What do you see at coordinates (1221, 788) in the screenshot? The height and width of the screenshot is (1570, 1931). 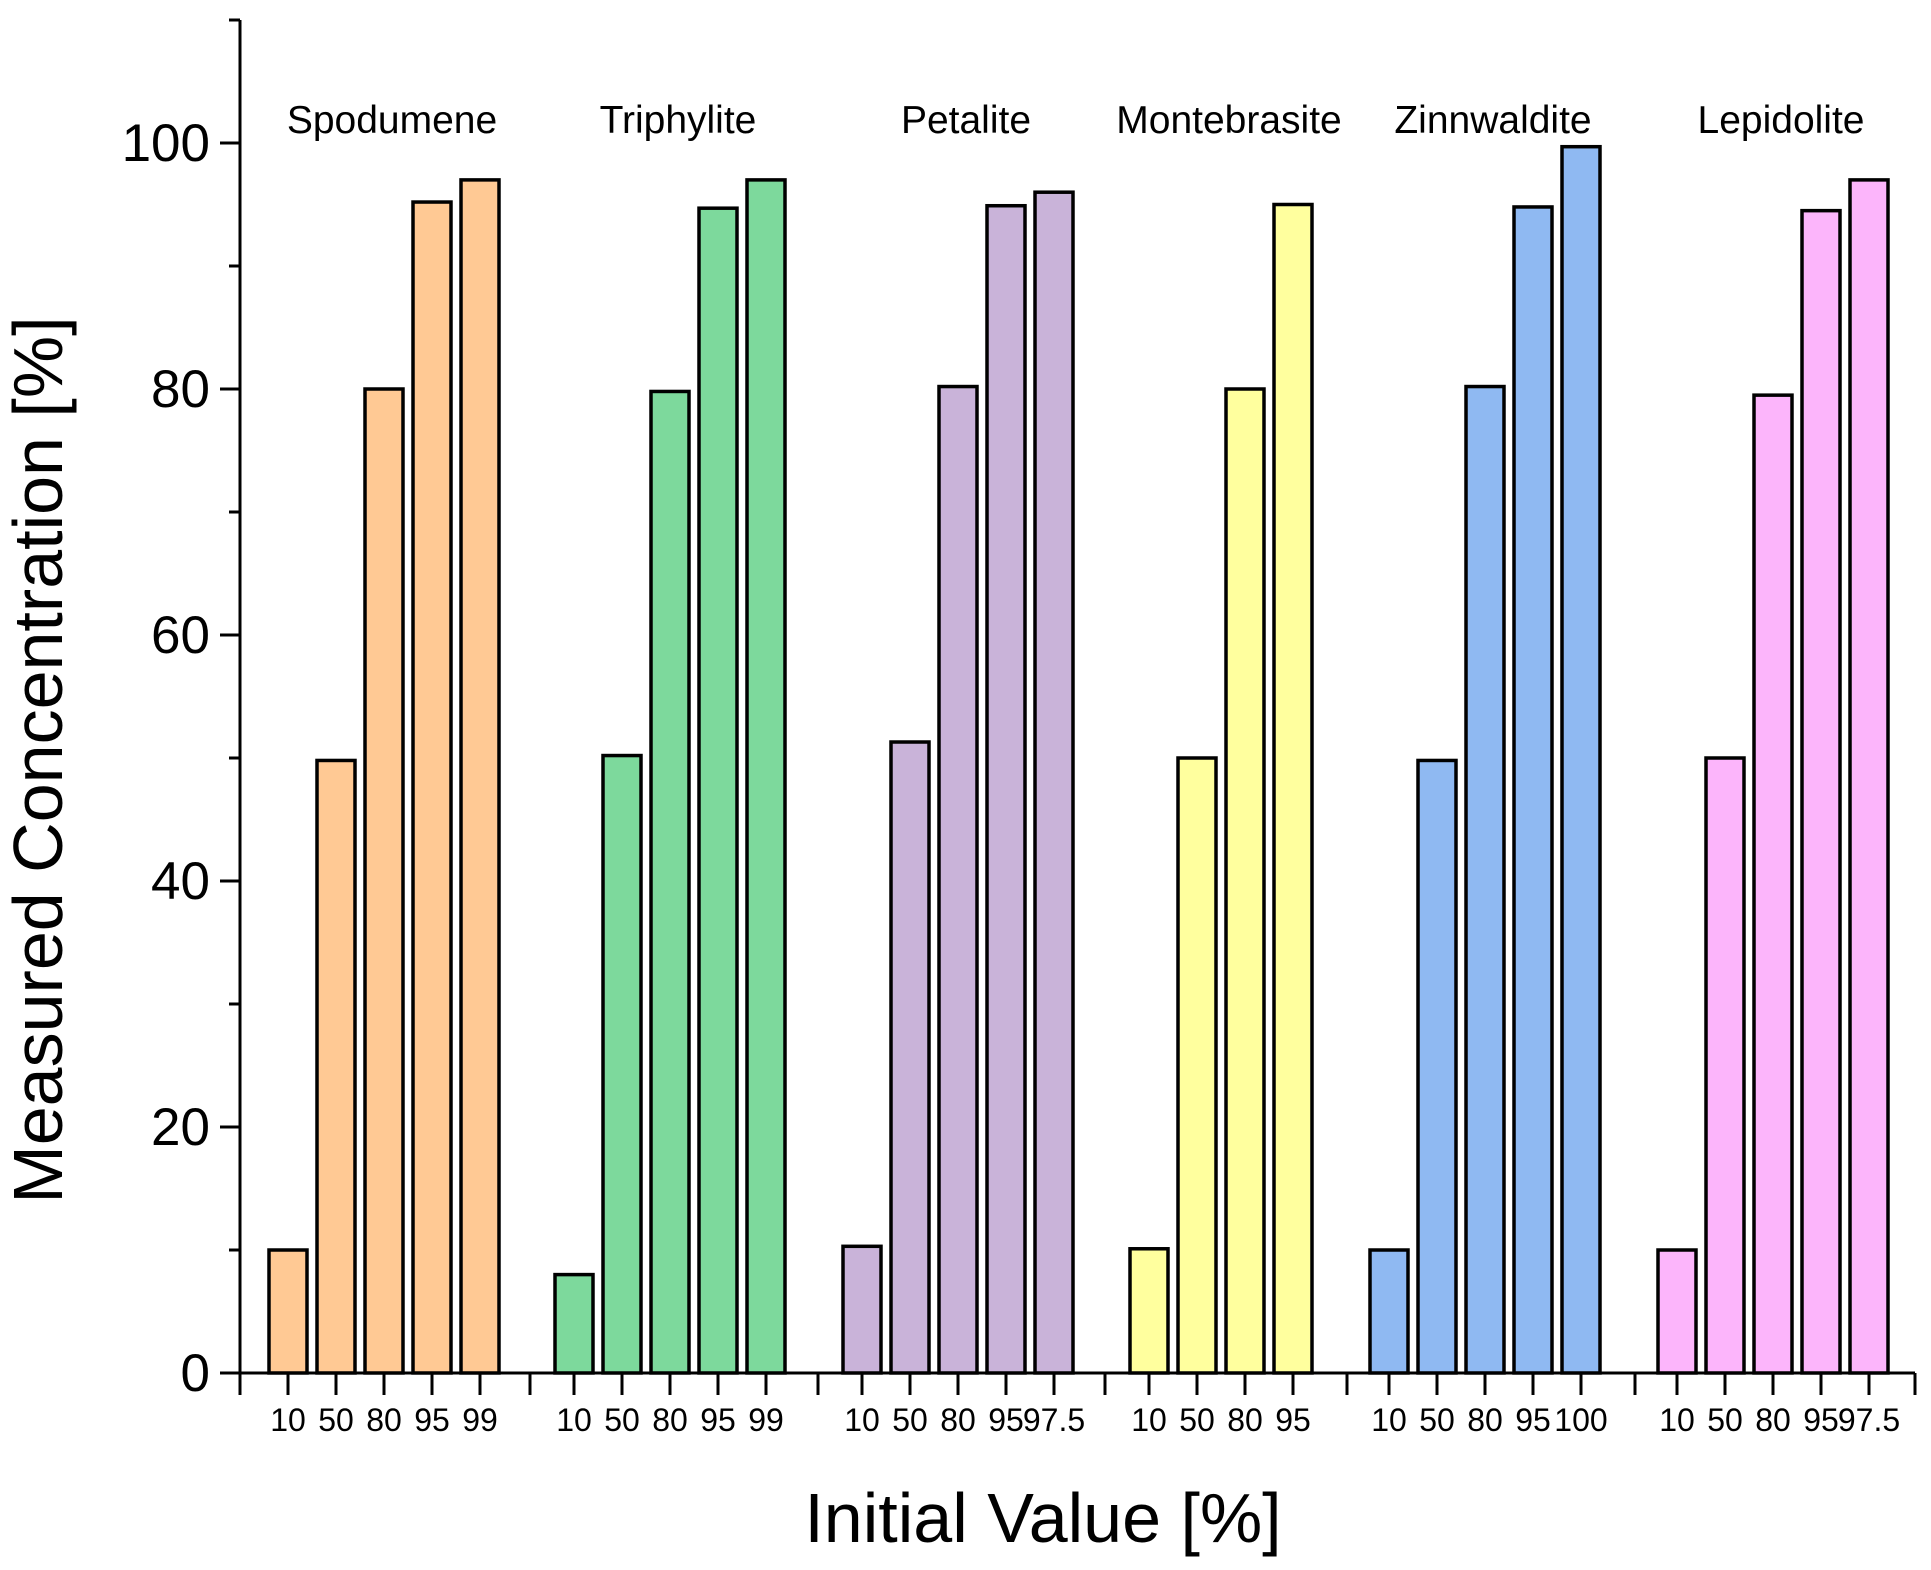 I see `bar-group-montebrasite` at bounding box center [1221, 788].